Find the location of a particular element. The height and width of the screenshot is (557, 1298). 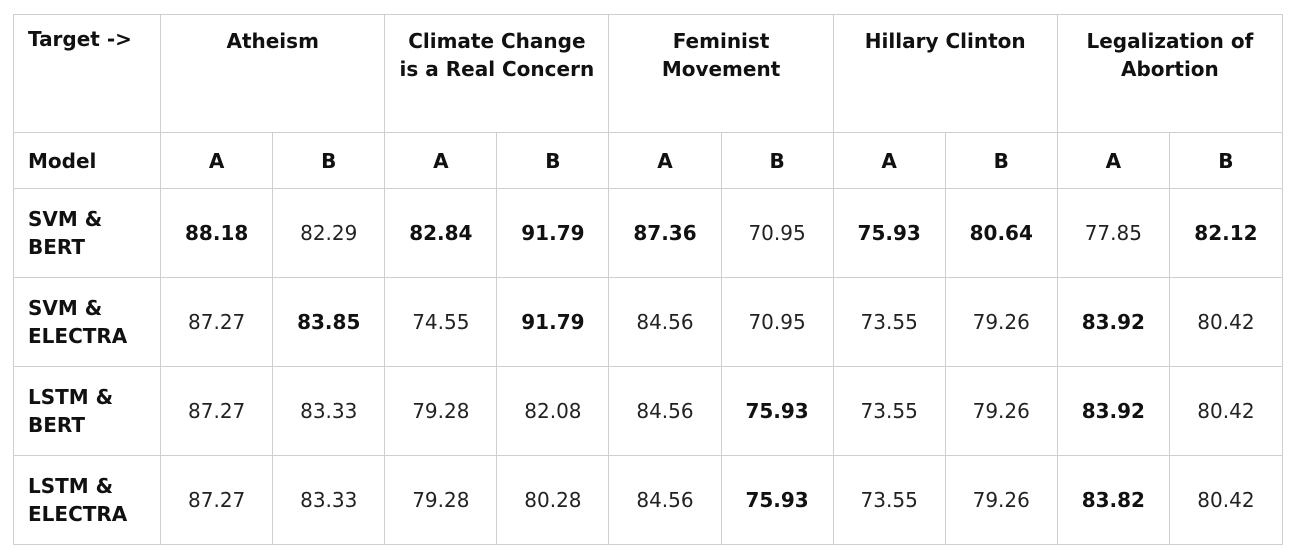

model-header-row: Model A B A B A B A B A B is located at coordinates (648, 160).